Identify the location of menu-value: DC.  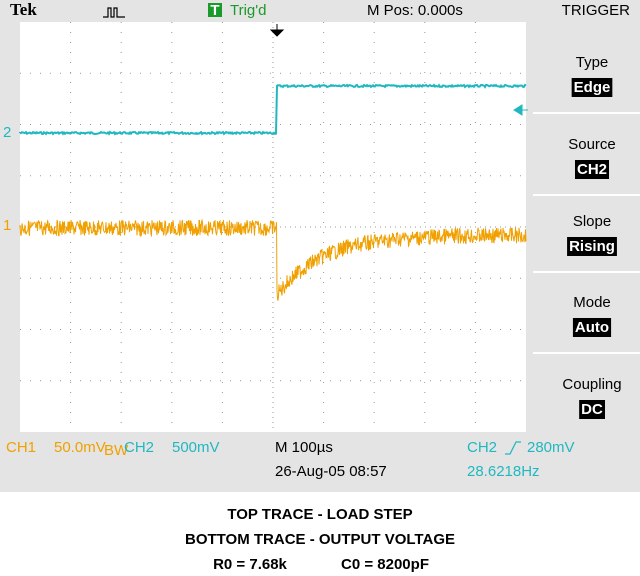
(592, 409).